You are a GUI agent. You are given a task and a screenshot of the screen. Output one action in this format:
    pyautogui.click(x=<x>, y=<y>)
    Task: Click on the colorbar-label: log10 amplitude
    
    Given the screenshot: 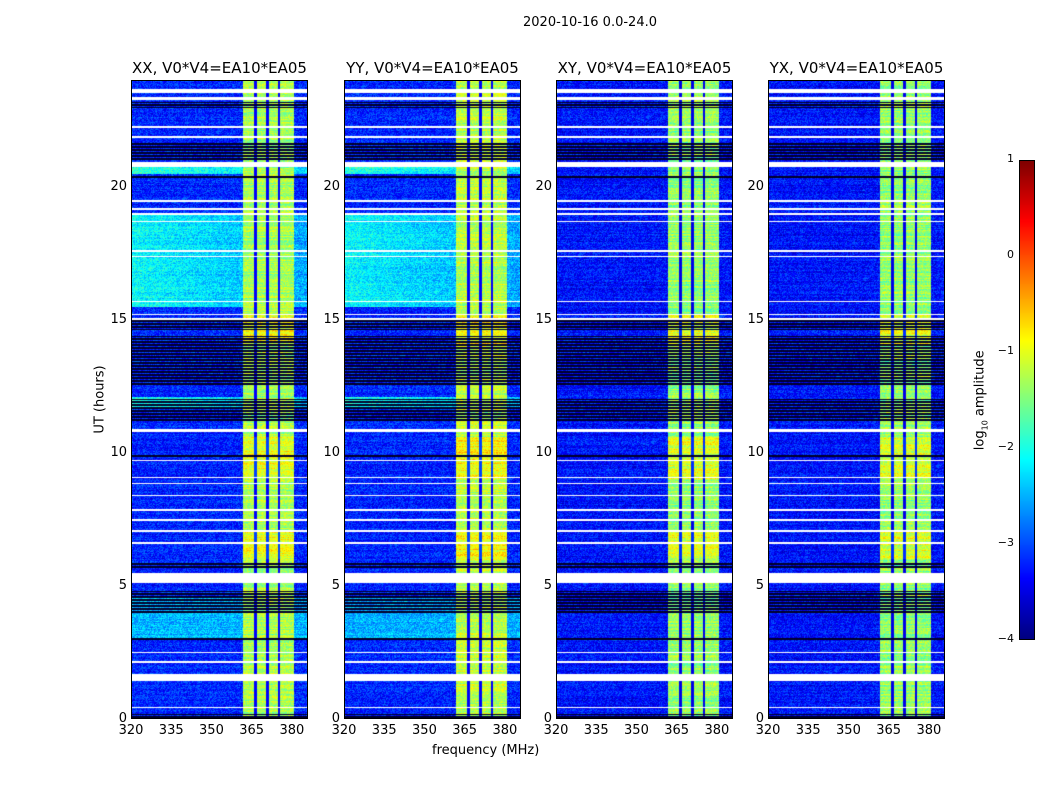 What is the action you would take?
    pyautogui.click(x=981, y=400)
    